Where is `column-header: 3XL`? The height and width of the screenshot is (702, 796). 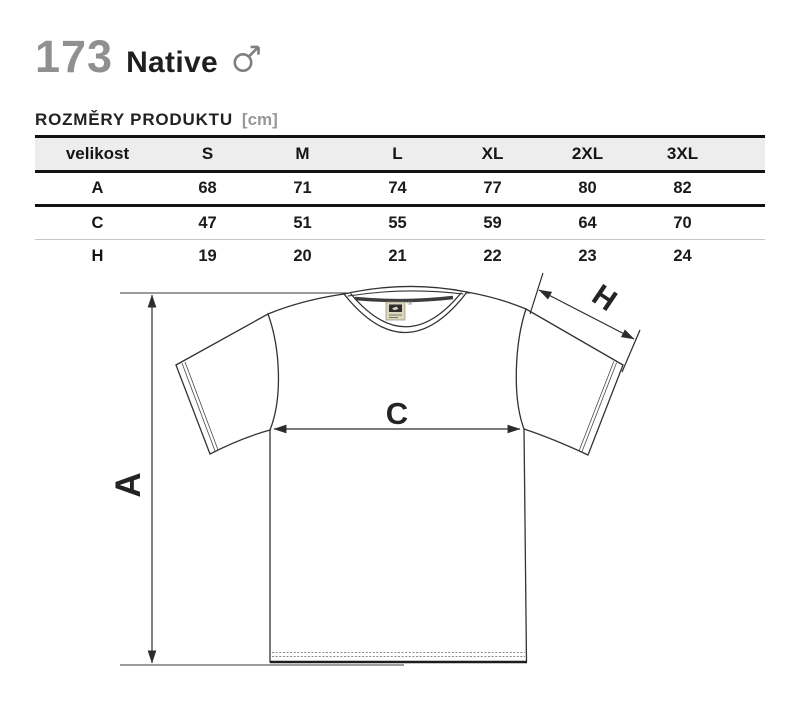 column-header: 3XL is located at coordinates (682, 153).